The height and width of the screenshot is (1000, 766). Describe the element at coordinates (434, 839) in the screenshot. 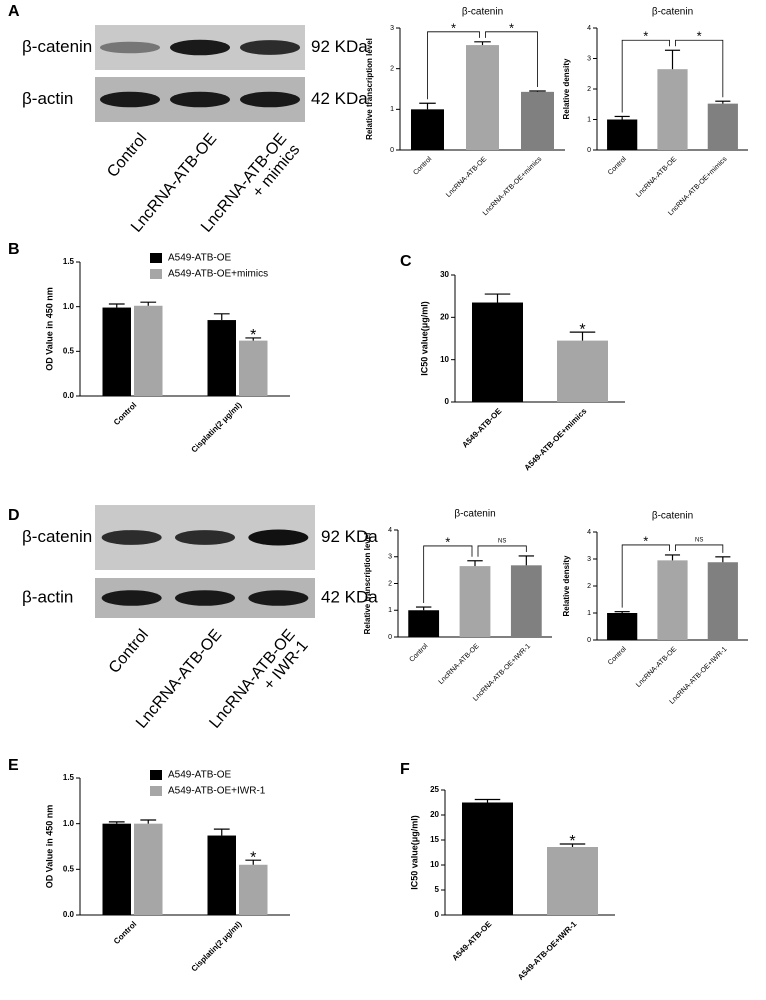

I see `y-tick-label: 15` at that location.